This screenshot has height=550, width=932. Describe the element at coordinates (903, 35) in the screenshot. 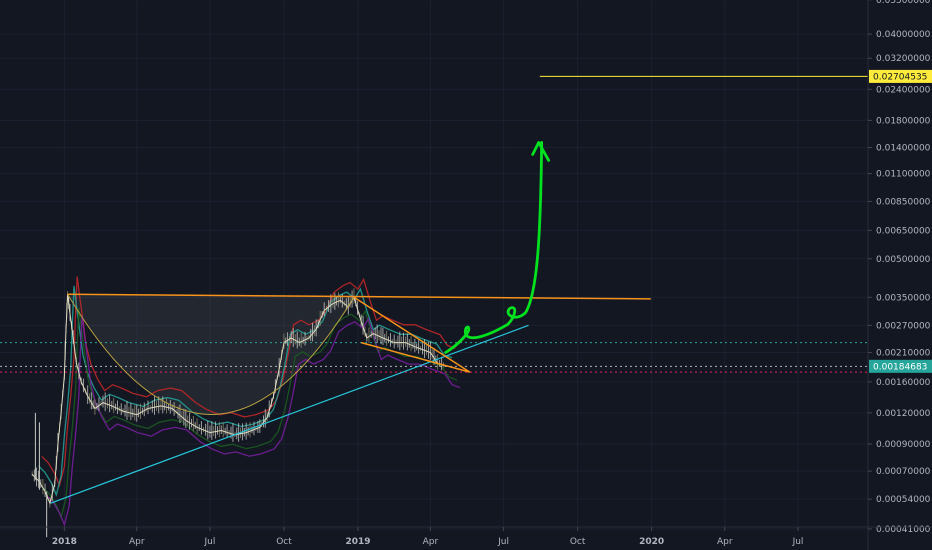

I see `y-tick-label: 0.04000000` at that location.